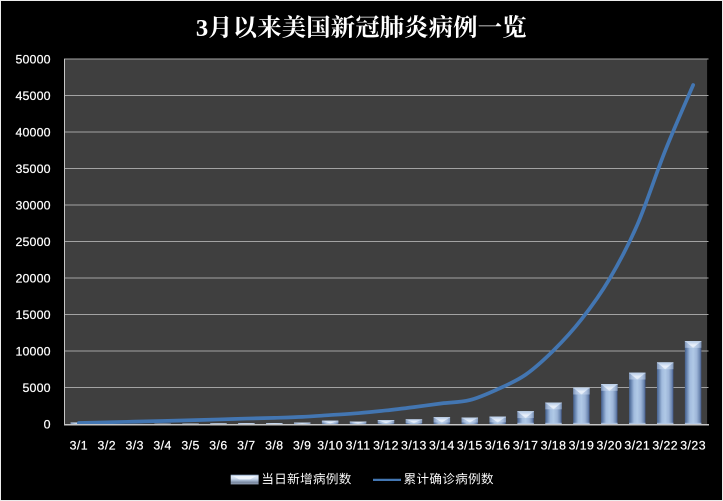 This screenshot has height=501, width=723. Describe the element at coordinates (33, 351) in the screenshot. I see `svg-text: 10000` at that location.